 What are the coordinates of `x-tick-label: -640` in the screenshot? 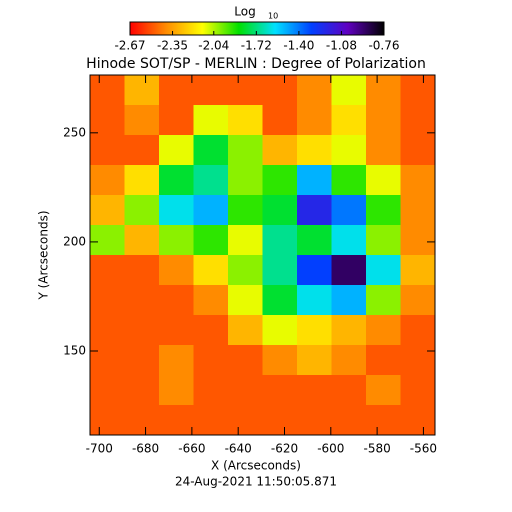 It's located at (238, 449).